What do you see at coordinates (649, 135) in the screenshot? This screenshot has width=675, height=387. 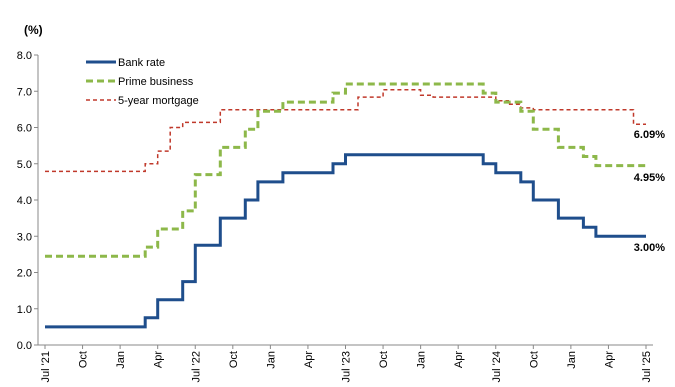 I see `series-end-label: 6.09%` at bounding box center [649, 135].